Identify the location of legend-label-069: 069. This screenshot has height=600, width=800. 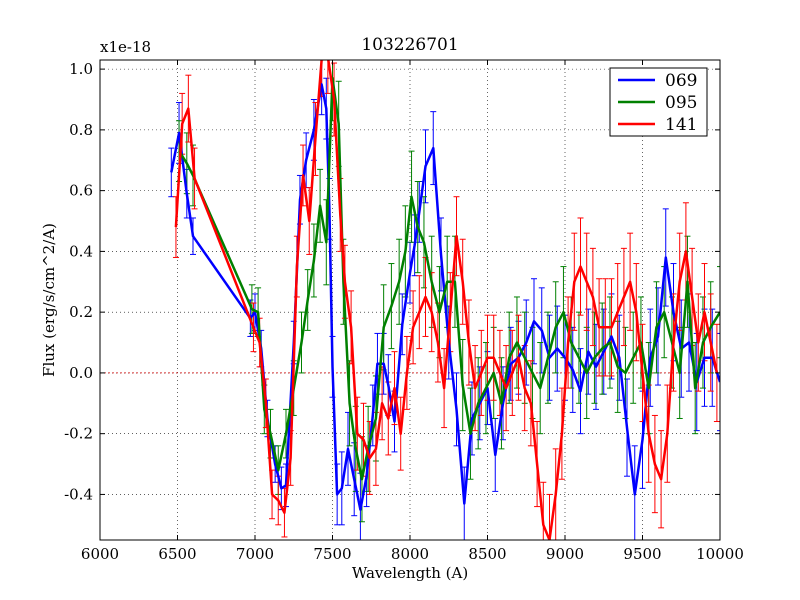
(681, 81).